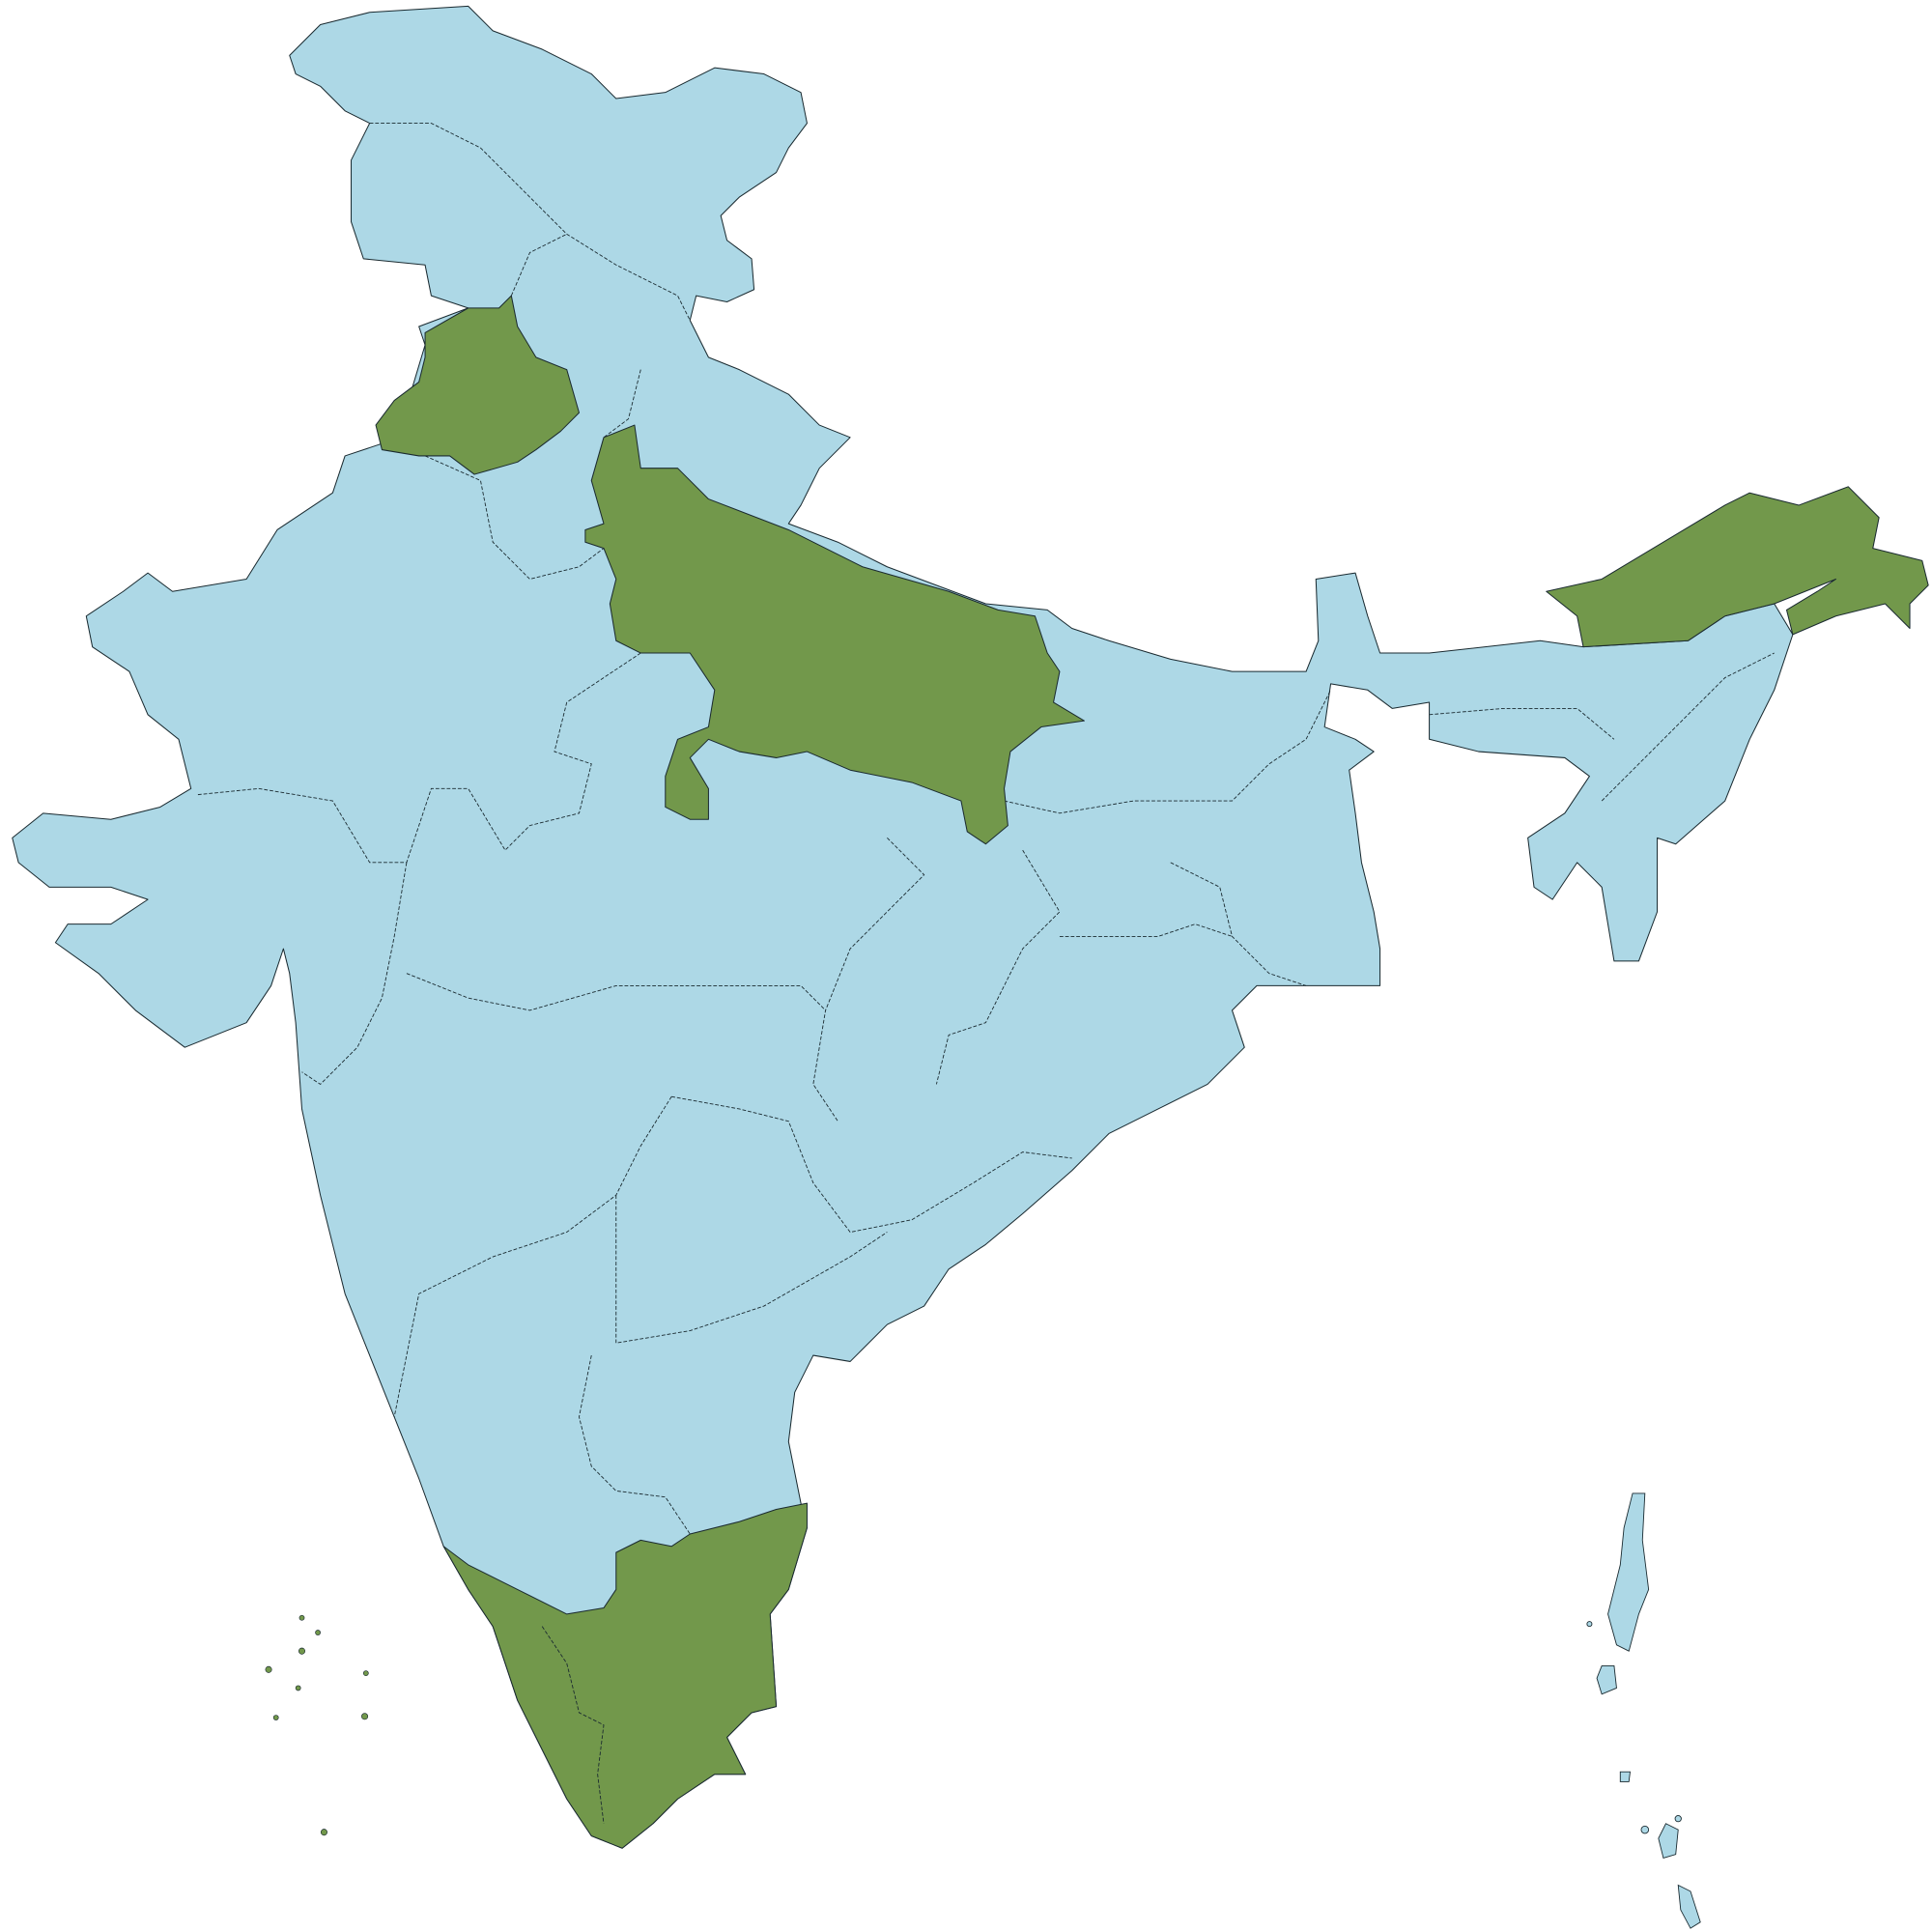 The height and width of the screenshot is (1932, 1932). What do you see at coordinates (317, 1725) in the screenshot?
I see `highlighted-islands-west` at bounding box center [317, 1725].